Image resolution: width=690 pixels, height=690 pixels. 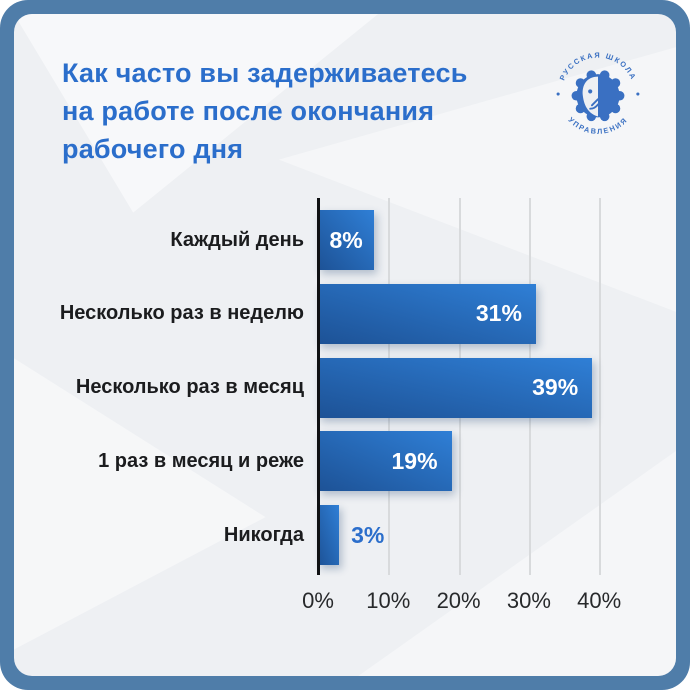 I want to click on category-label: Каждый день, so click(x=237, y=239).